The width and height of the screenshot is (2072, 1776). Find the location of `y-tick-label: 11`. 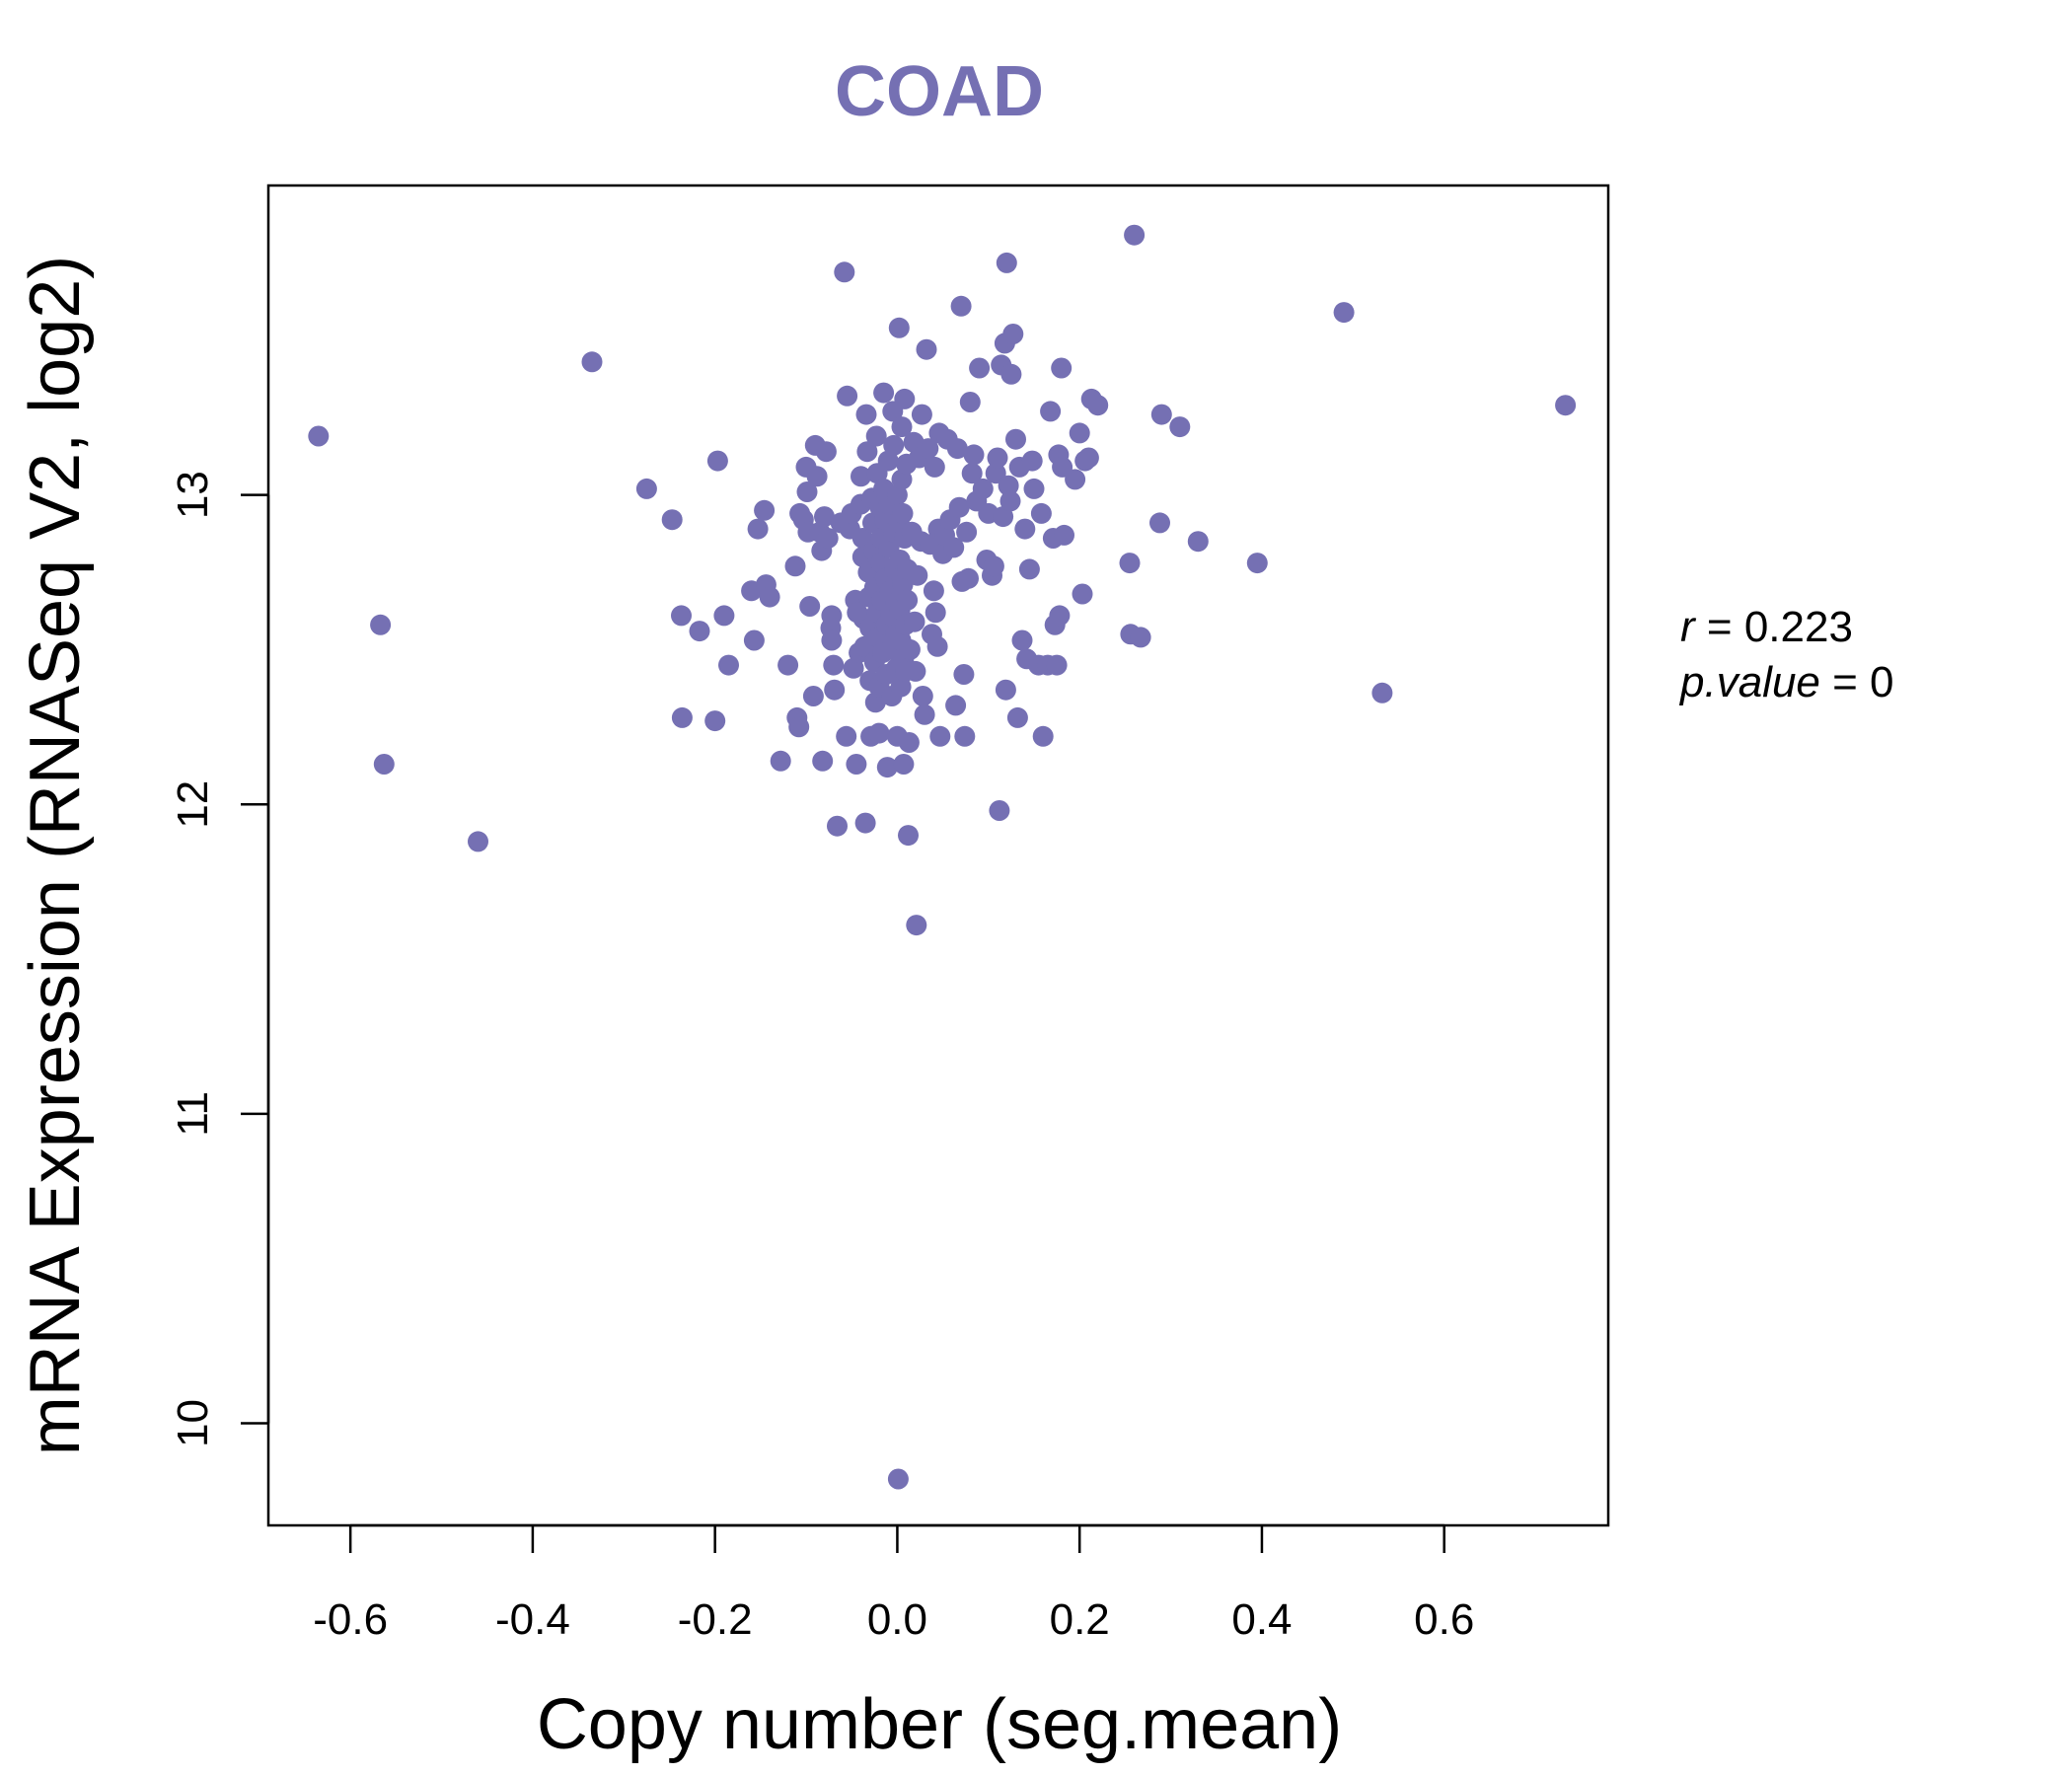

y-tick-label: 11 is located at coordinates (193, 1114).